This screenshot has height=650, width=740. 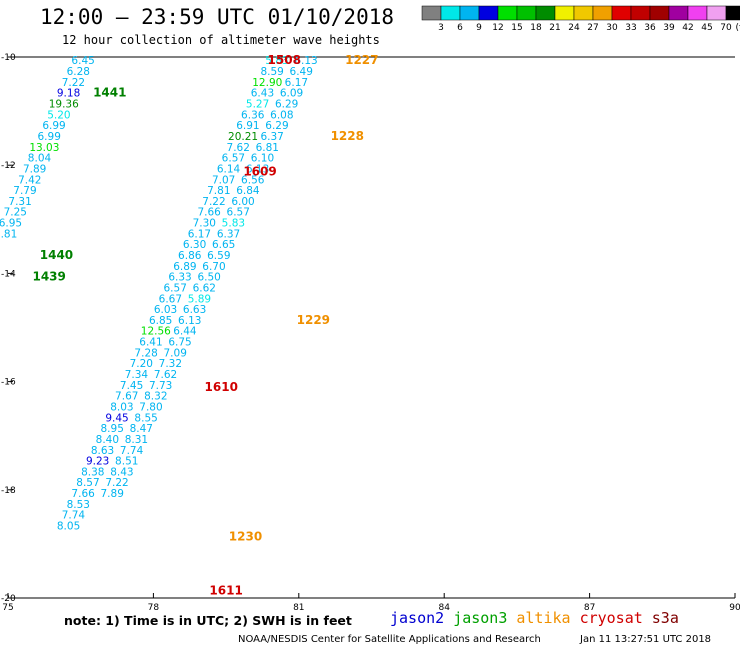 What do you see at coordinates (53, 126) in the screenshot?
I see `swh-value: 6.99` at bounding box center [53, 126].